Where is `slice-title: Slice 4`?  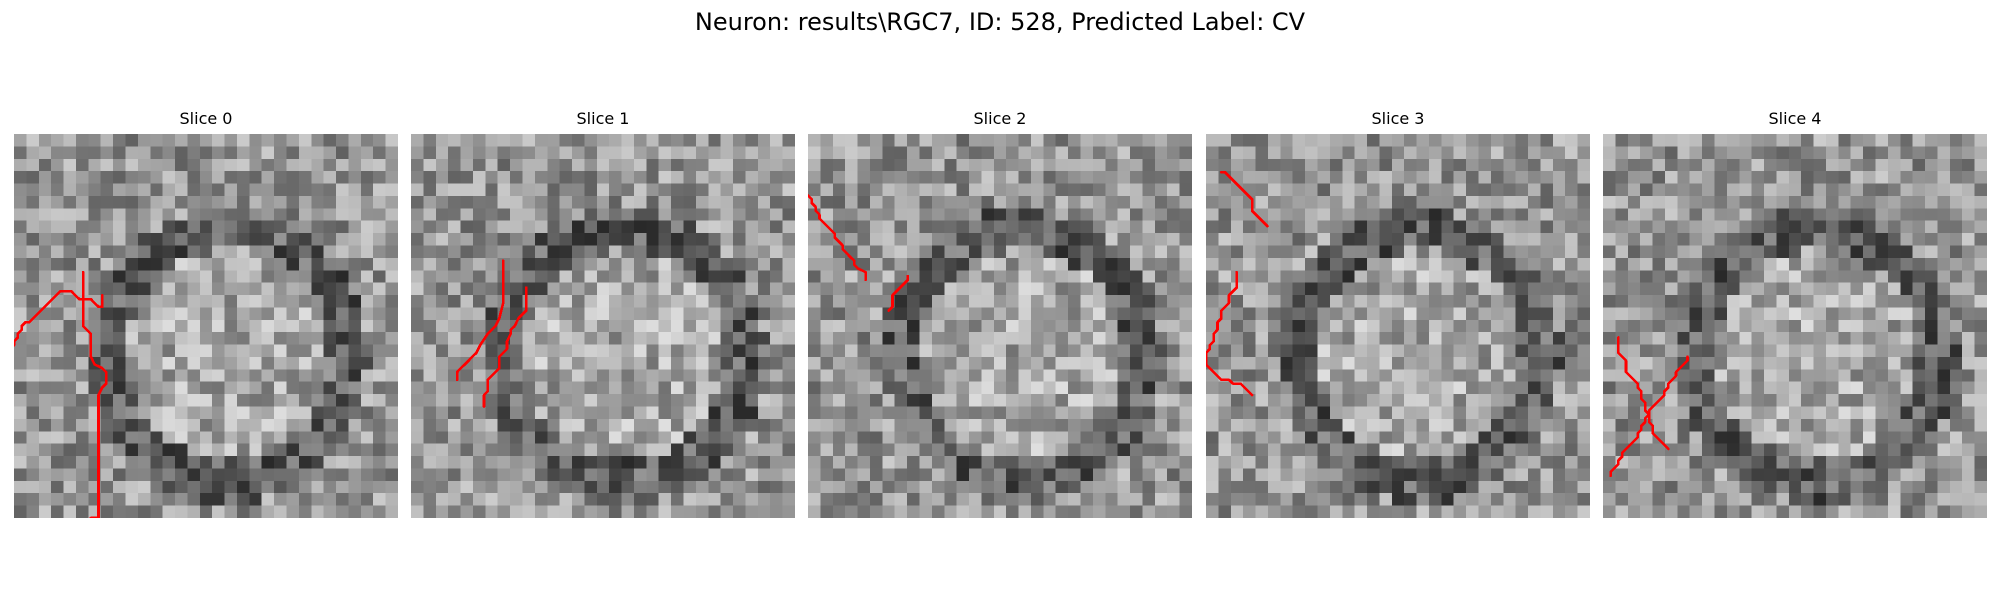 slice-title: Slice 4 is located at coordinates (1795, 118).